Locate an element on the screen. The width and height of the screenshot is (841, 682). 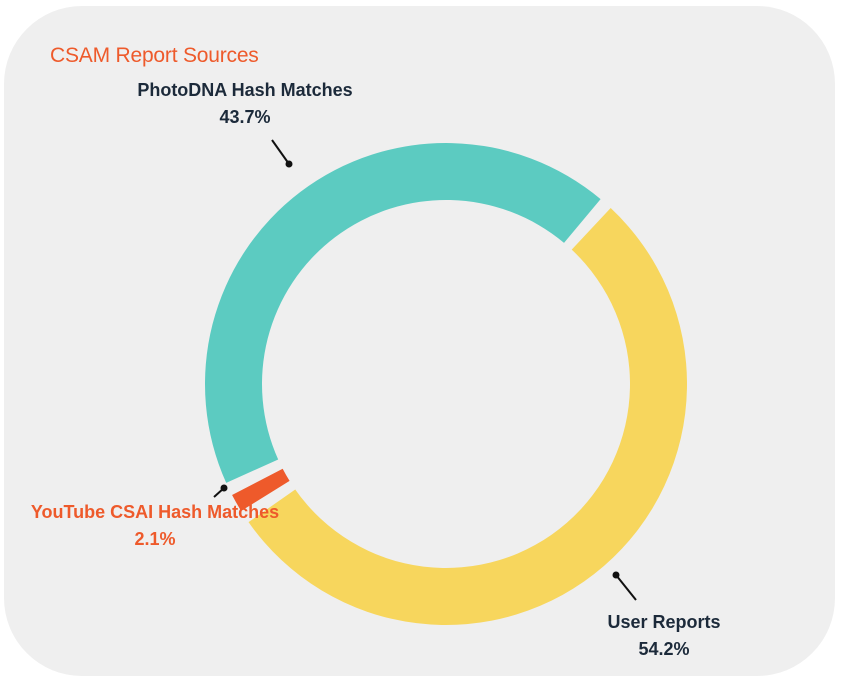
slice-value-photodna: 43.7% is located at coordinates (245, 117).